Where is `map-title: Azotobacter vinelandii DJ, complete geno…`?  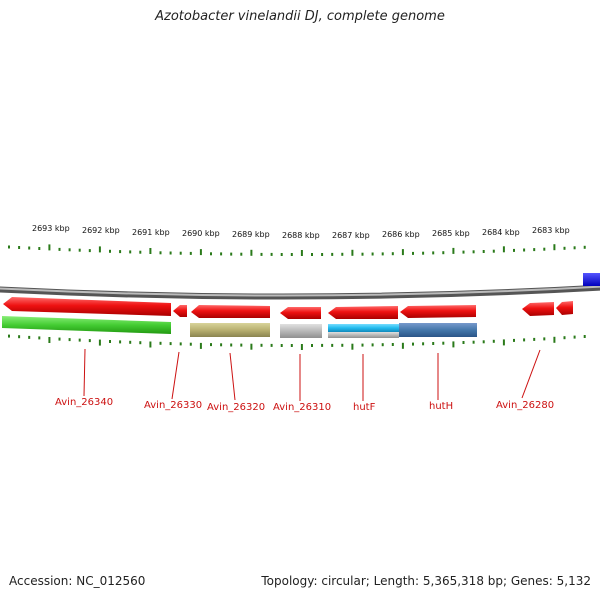 map-title: Azotobacter vinelandii DJ, complete geno… is located at coordinates (300, 16).